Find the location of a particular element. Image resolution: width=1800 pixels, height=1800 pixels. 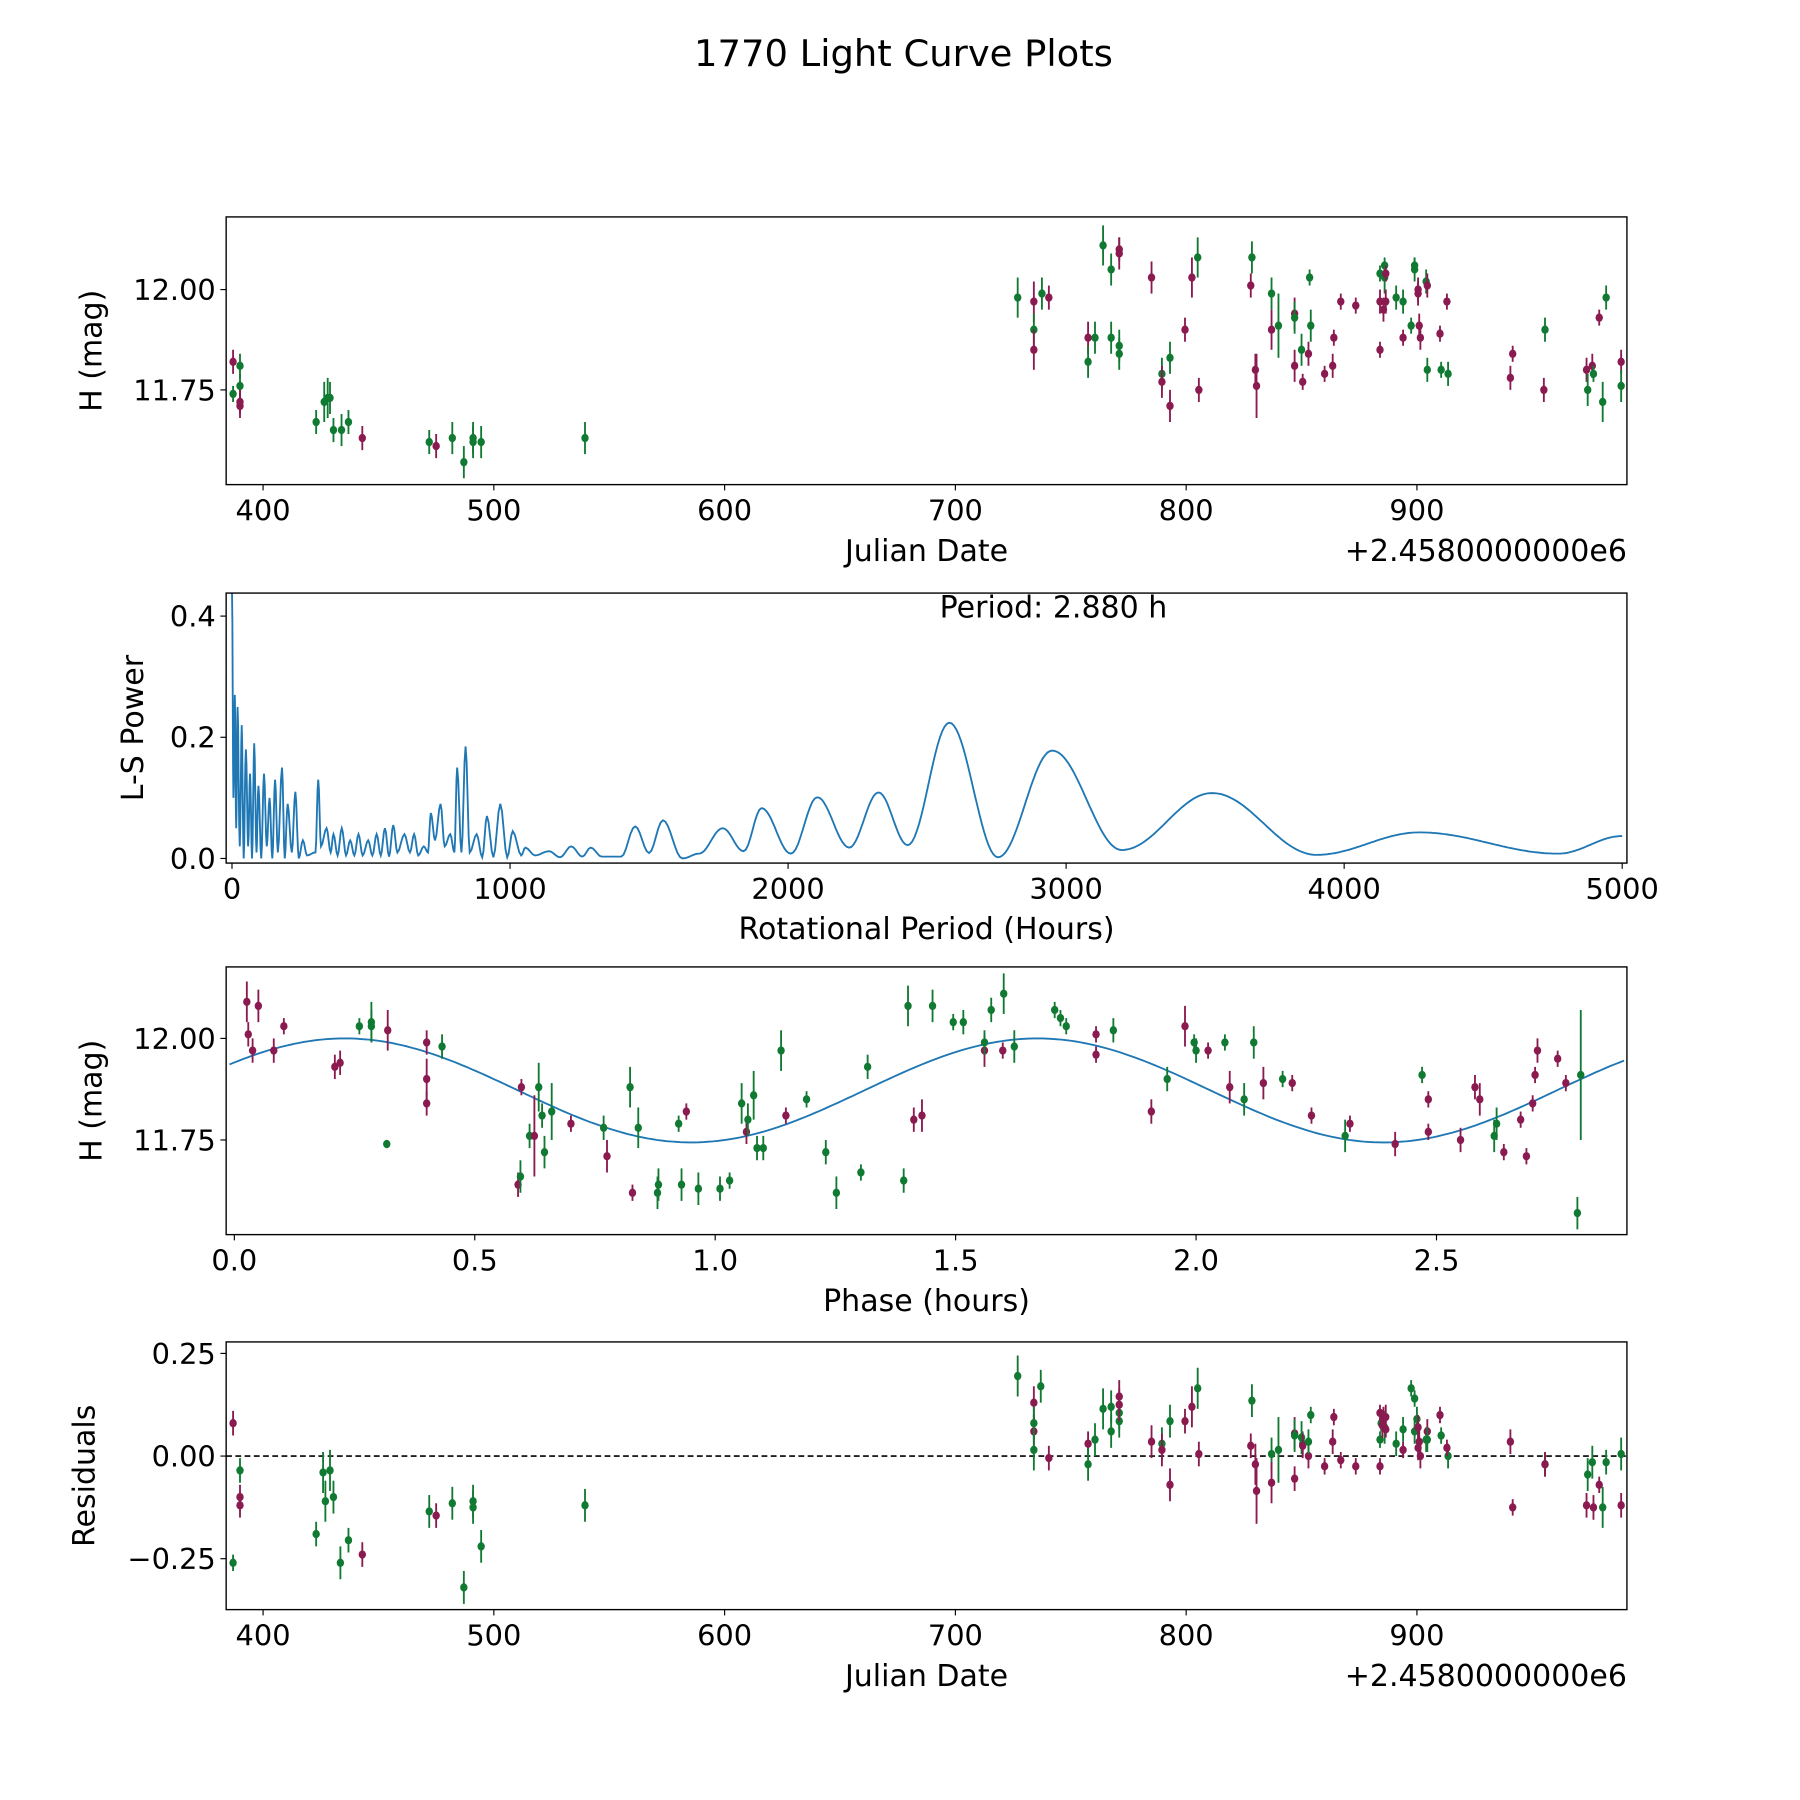

x-tick-label: 800 is located at coordinates (1186, 510).